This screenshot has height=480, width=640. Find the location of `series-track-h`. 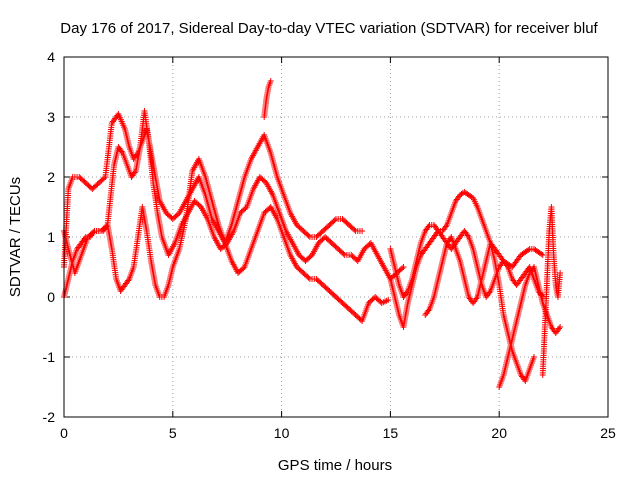

series-track-h is located at coordinates (530, 327).